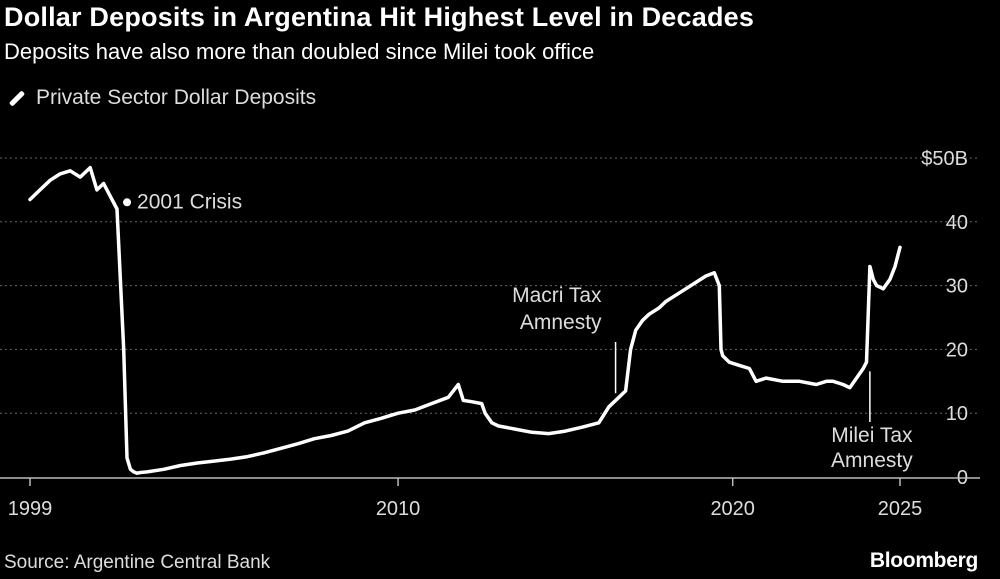  I want to click on bloomberg-logo: Bloomberg, so click(923, 560).